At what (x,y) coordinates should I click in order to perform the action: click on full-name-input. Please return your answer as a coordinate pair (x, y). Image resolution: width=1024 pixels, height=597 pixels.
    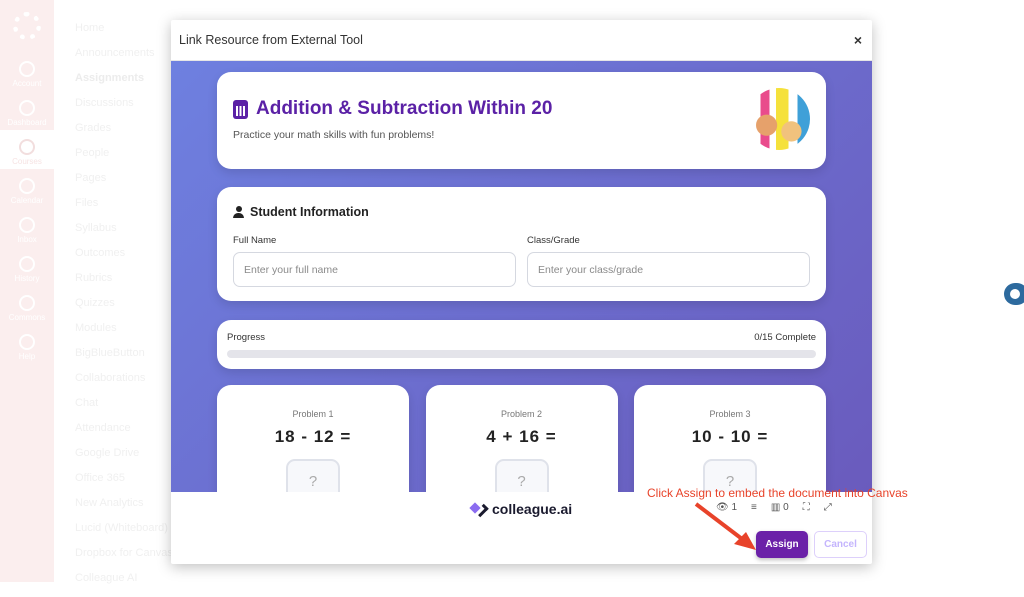
    Looking at the image, I should click on (374, 269).